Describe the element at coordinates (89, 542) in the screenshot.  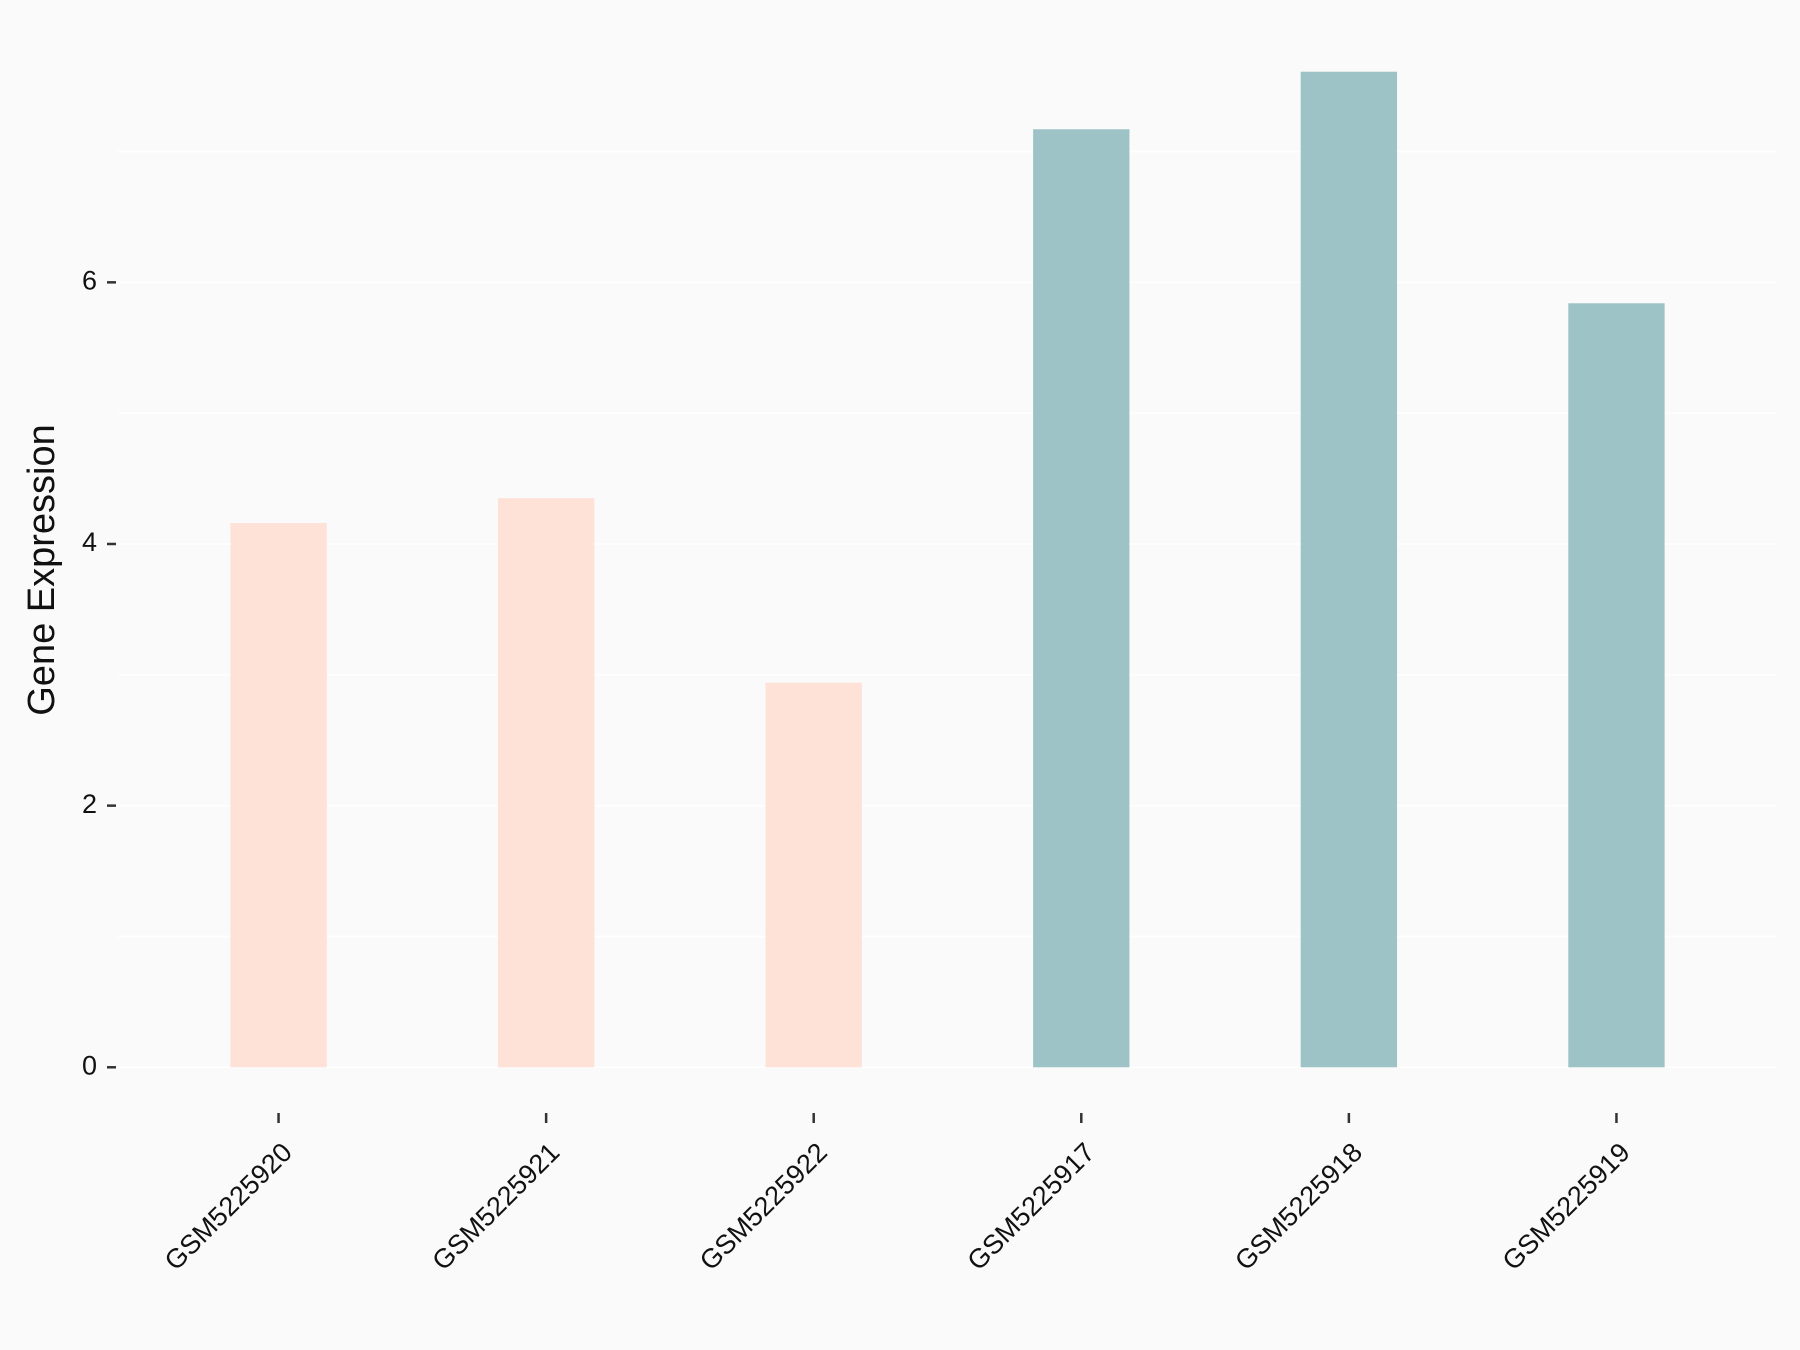
I see `y-tick-label: 4` at that location.